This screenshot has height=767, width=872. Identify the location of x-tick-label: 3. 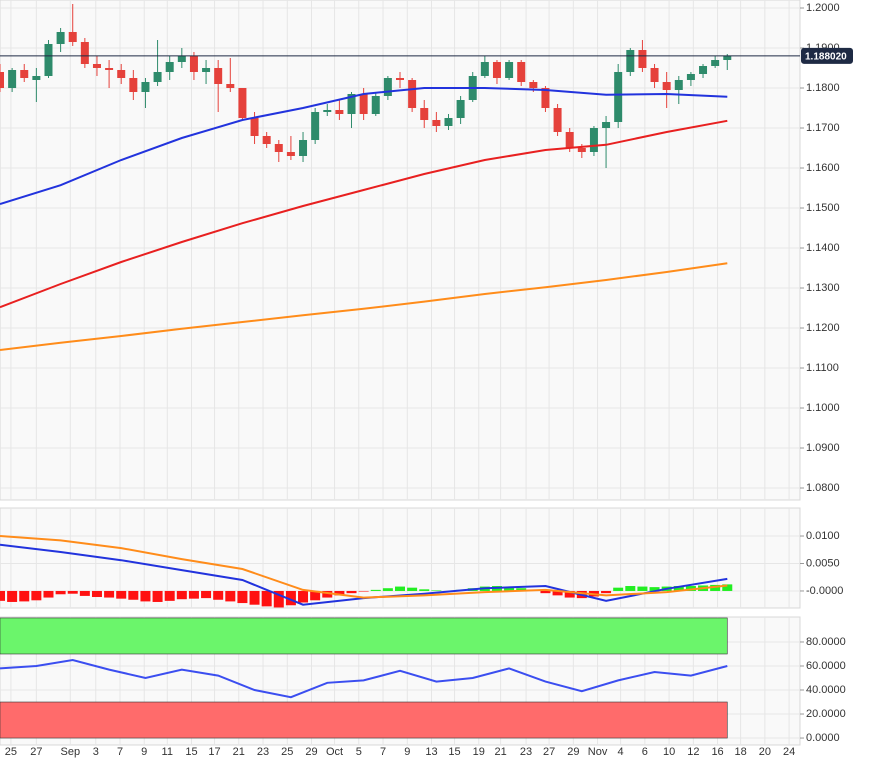
(96, 752).